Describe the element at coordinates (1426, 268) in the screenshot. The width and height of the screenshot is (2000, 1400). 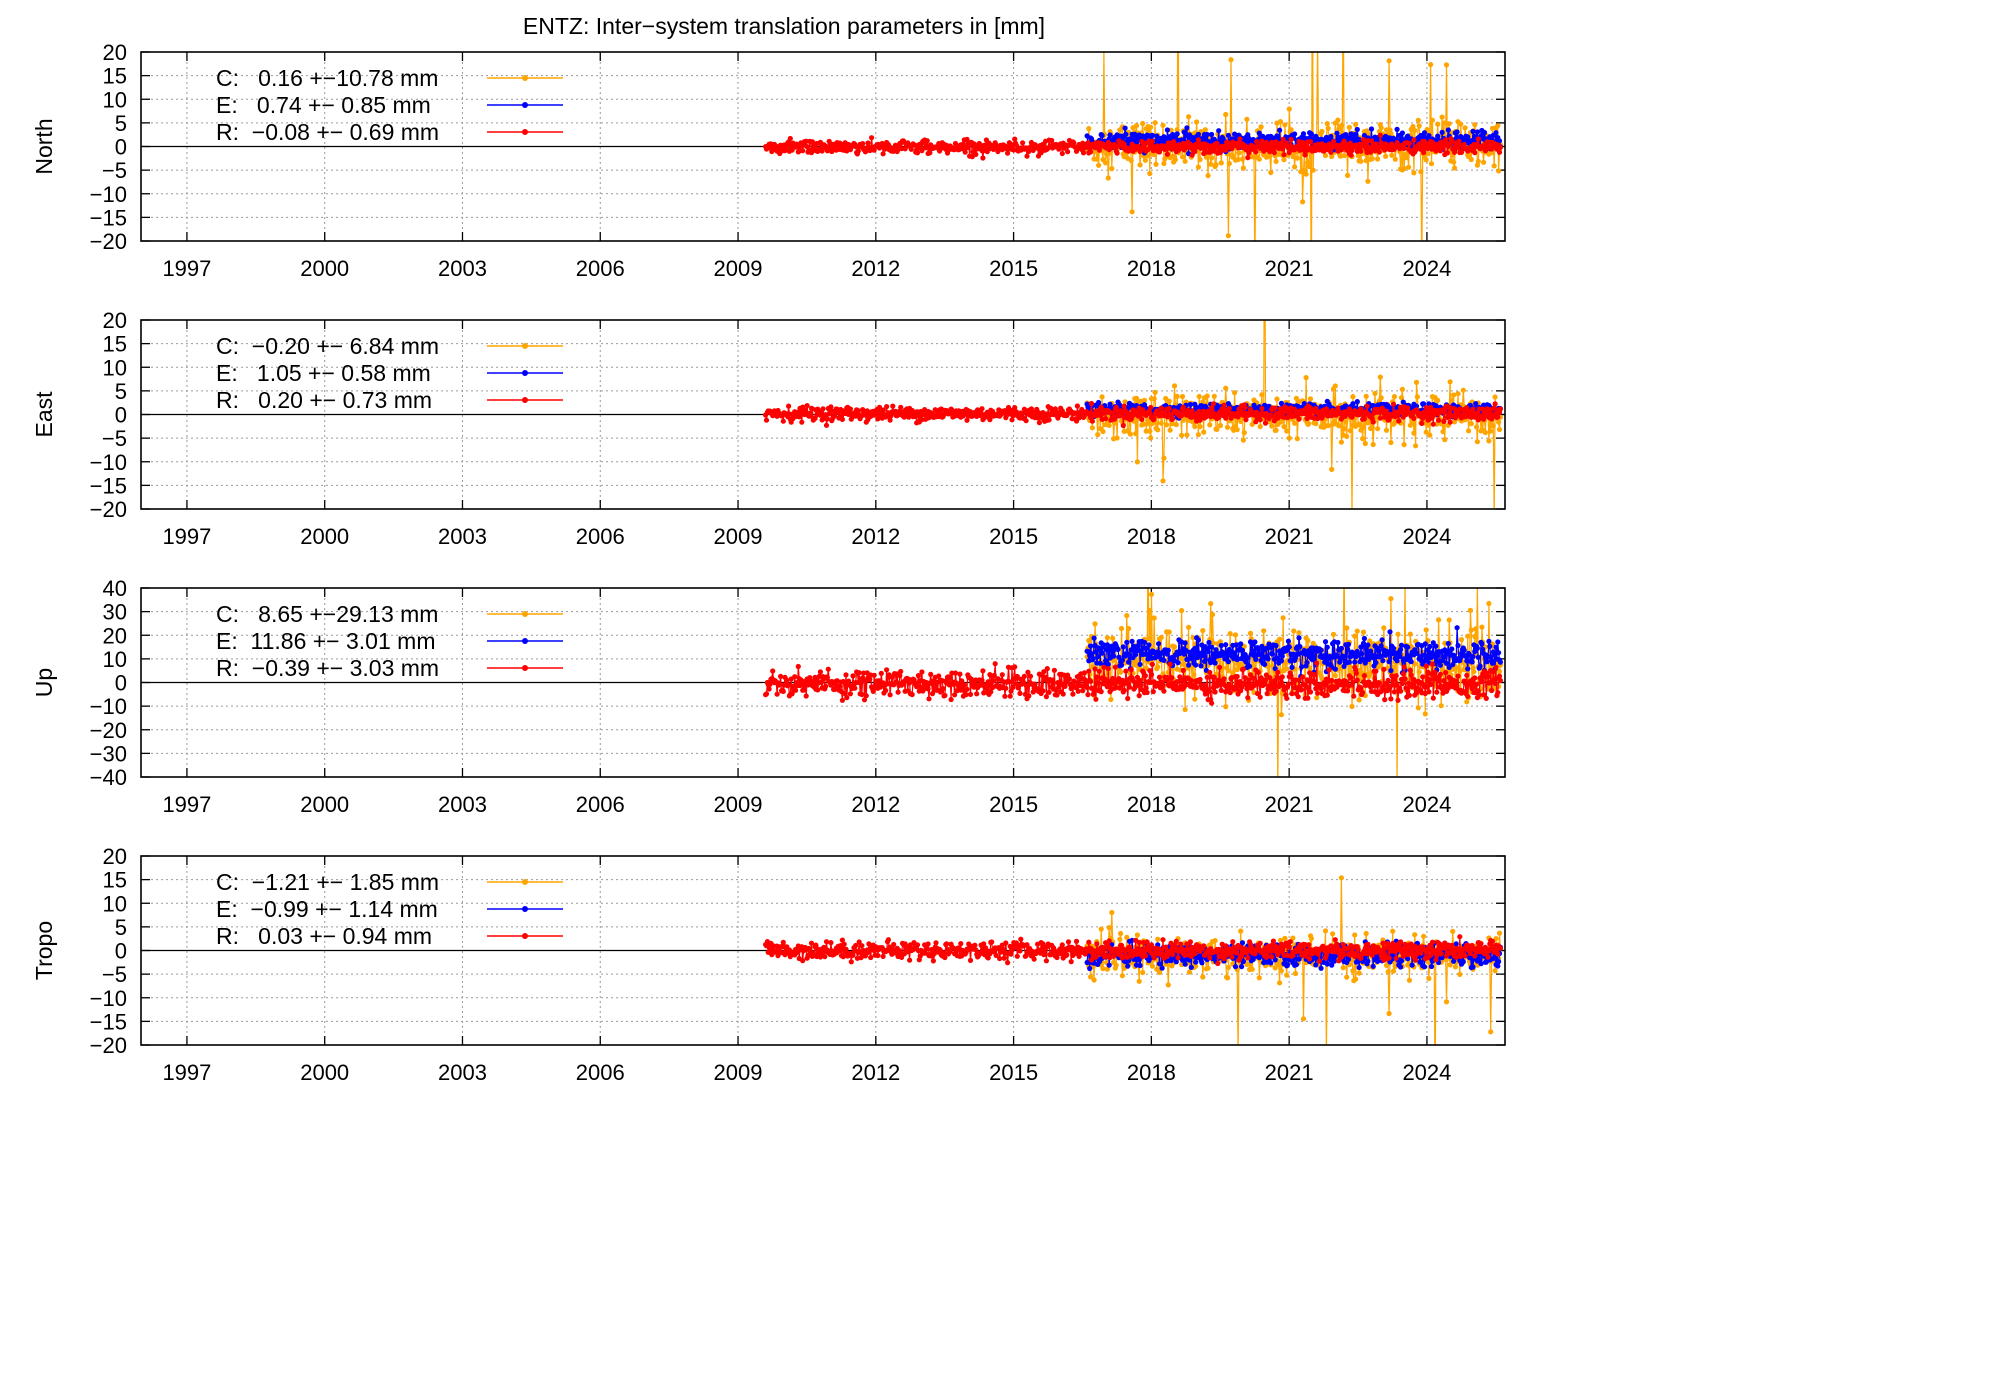
I see `x-tick-label: 2024` at that location.